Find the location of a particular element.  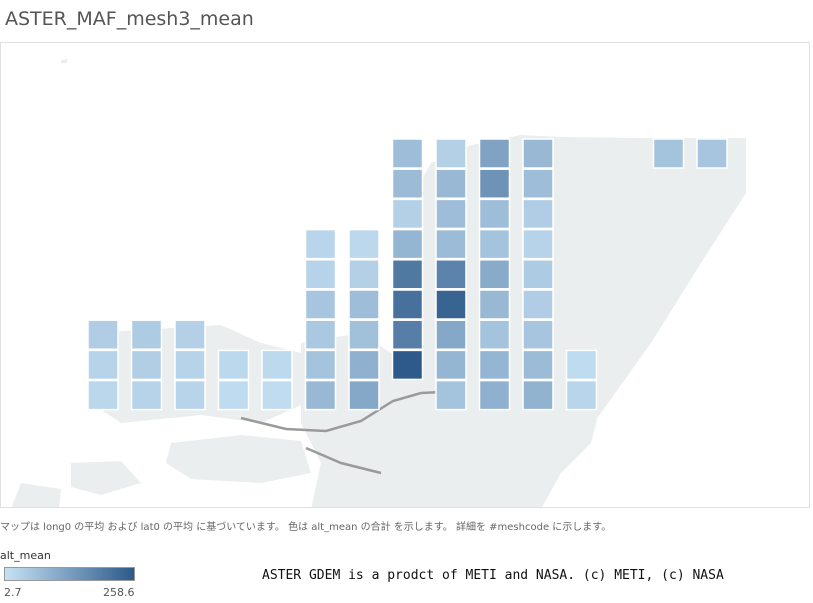

page-title: ASTER_MAF_mesh3_mean is located at coordinates (129, 19).